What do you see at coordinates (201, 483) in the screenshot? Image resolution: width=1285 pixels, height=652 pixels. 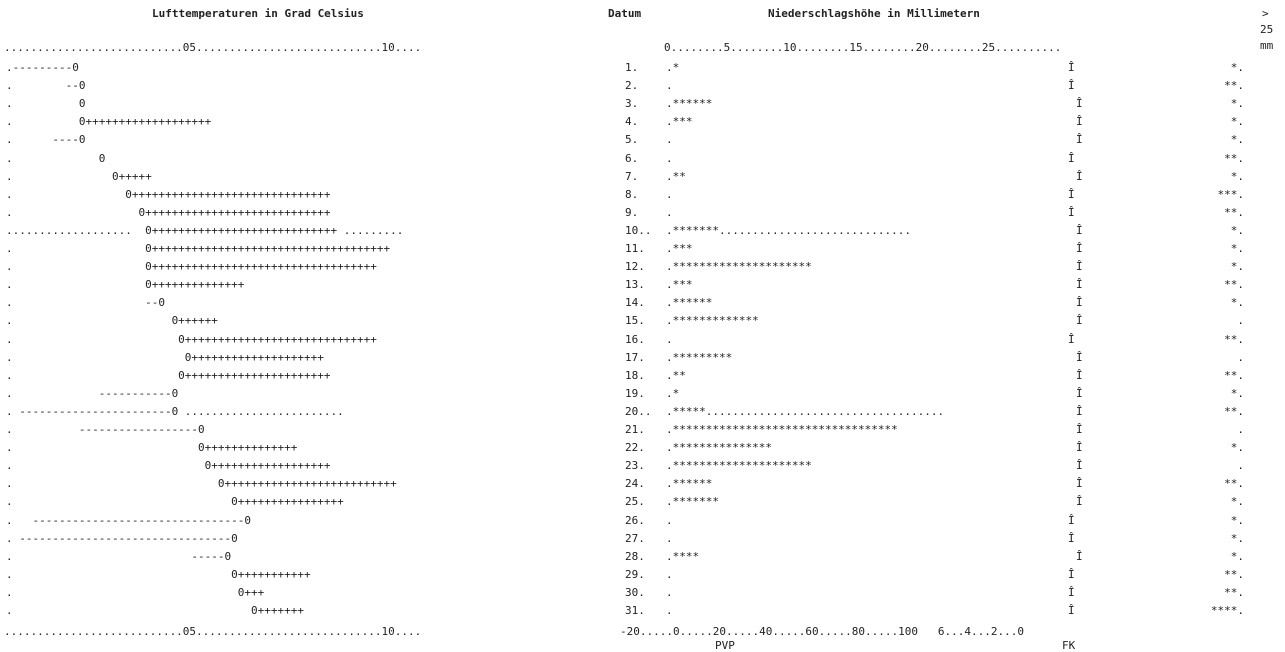 I see `temperature-bar: . 0++++++++++++++++++++++++++` at bounding box center [201, 483].